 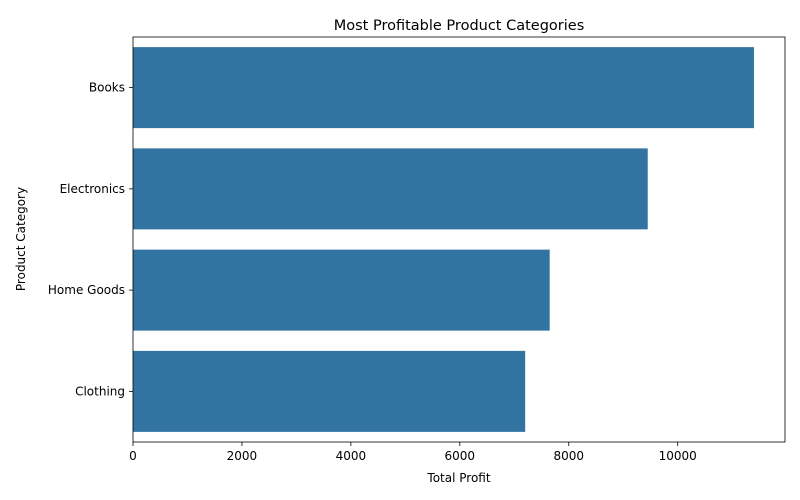 What do you see at coordinates (100, 391) in the screenshot?
I see `y-tick-label-clothing: Clothing` at bounding box center [100, 391].